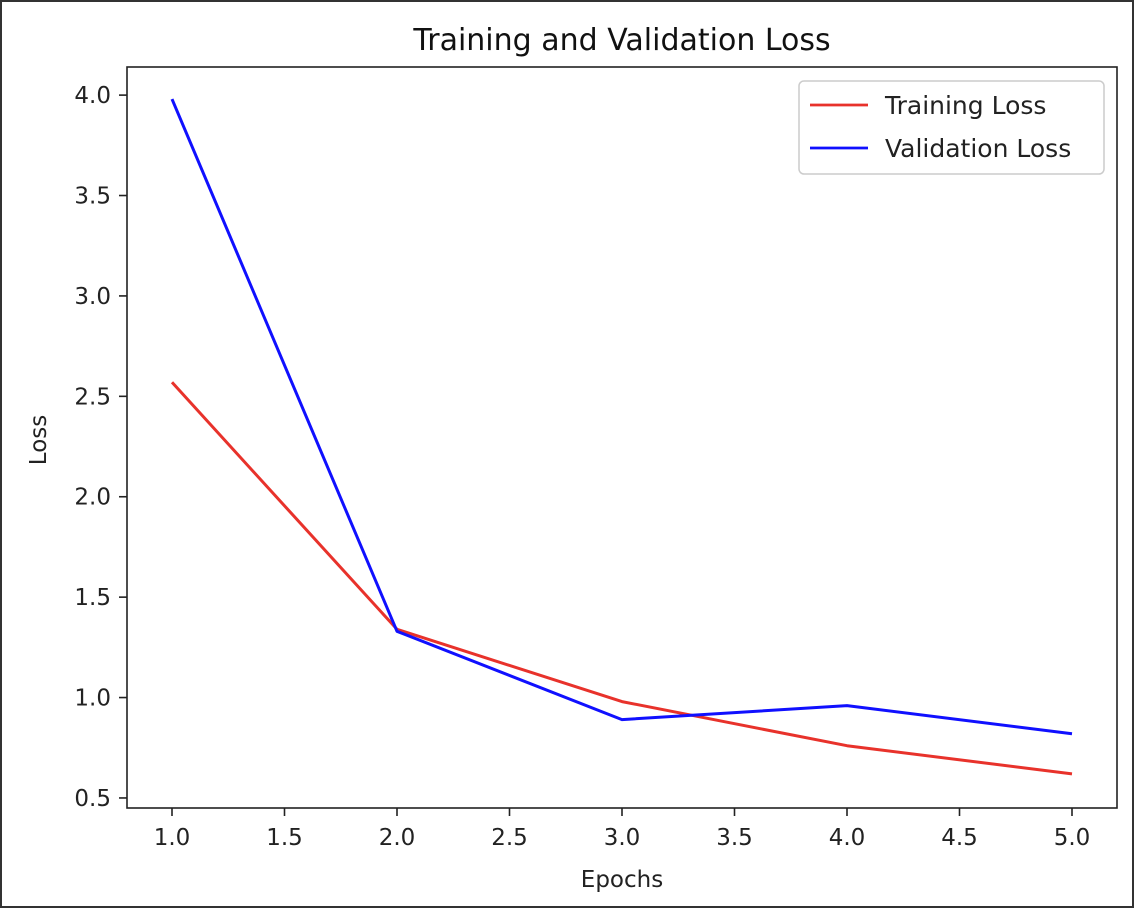 The width and height of the screenshot is (1134, 910). Describe the element at coordinates (622, 880) in the screenshot. I see `x-axis-label: Epochs` at that location.